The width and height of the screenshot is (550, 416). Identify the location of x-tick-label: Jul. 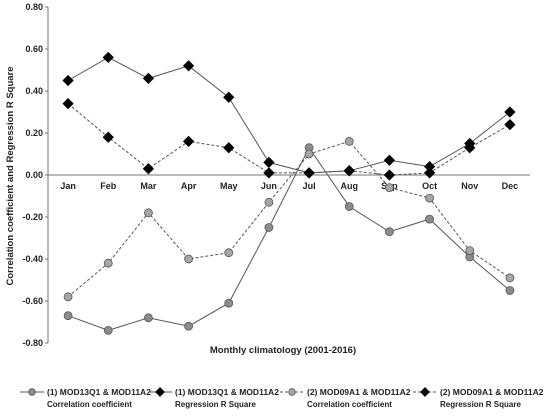
(309, 186).